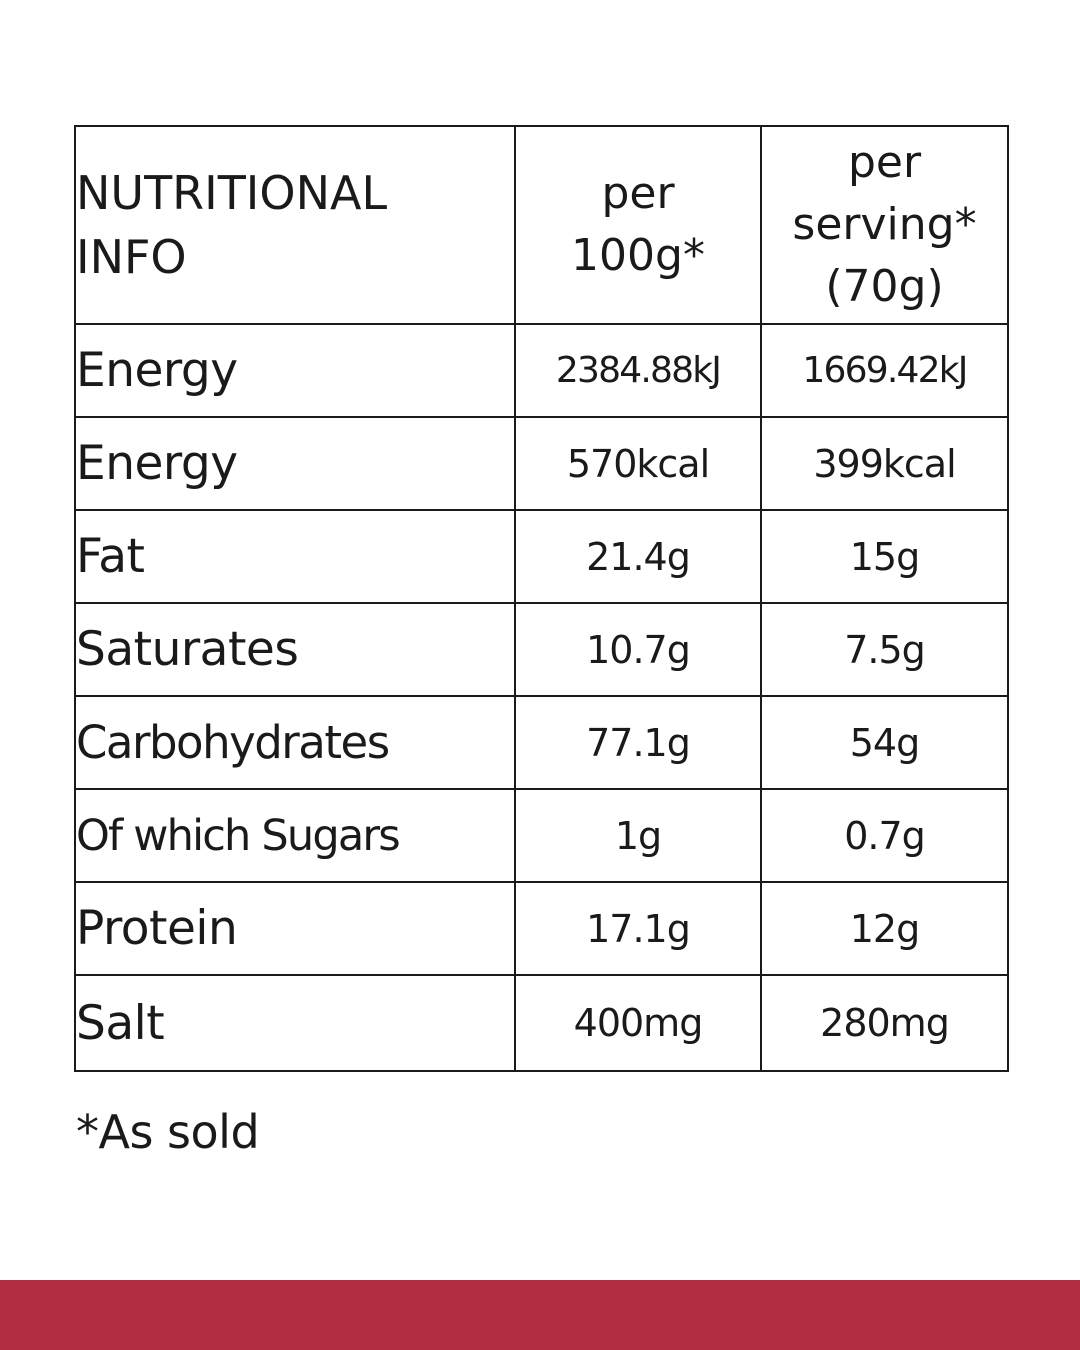 Image resolution: width=1080 pixels, height=1350 pixels. I want to click on table-row-carbohydrates: Carbohydrates 77.1g 54g, so click(541, 742).